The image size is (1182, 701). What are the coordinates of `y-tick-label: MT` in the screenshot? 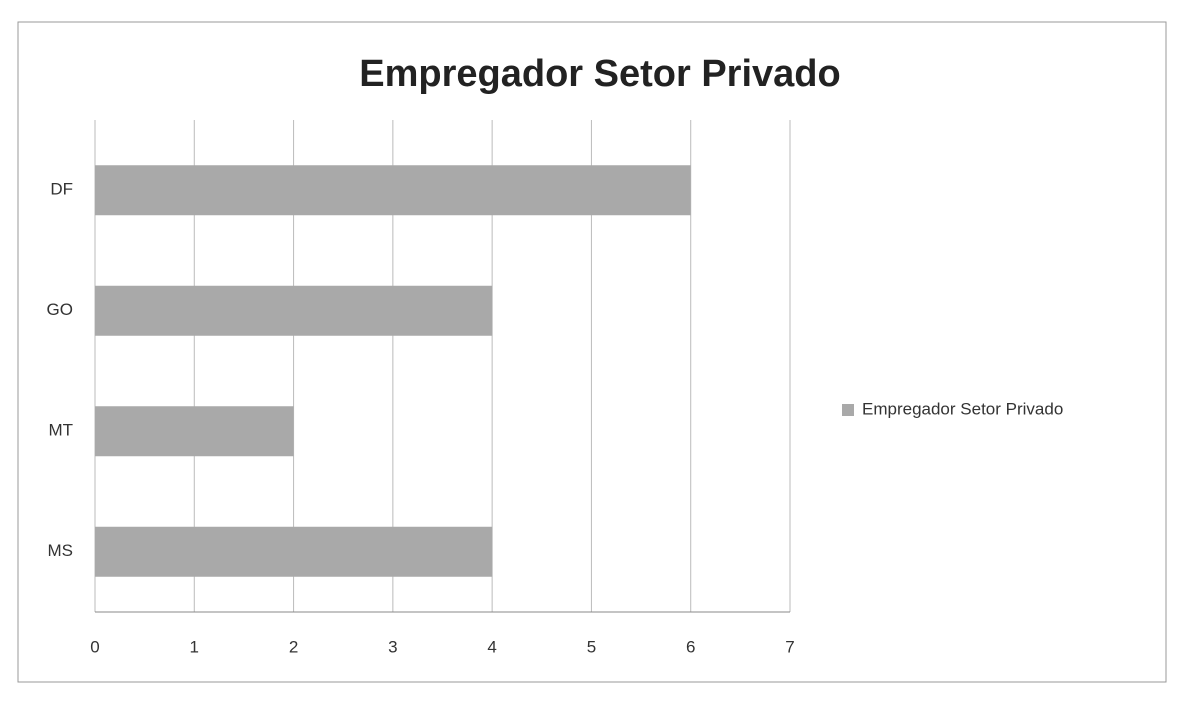 It's located at (60, 430).